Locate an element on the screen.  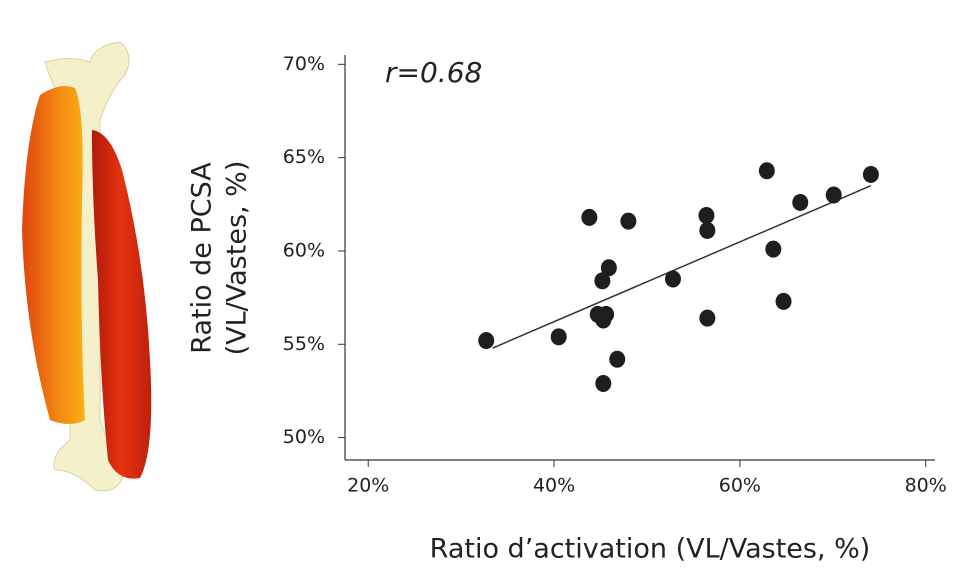
x-tick-label: 80% is located at coordinates (926, 486).